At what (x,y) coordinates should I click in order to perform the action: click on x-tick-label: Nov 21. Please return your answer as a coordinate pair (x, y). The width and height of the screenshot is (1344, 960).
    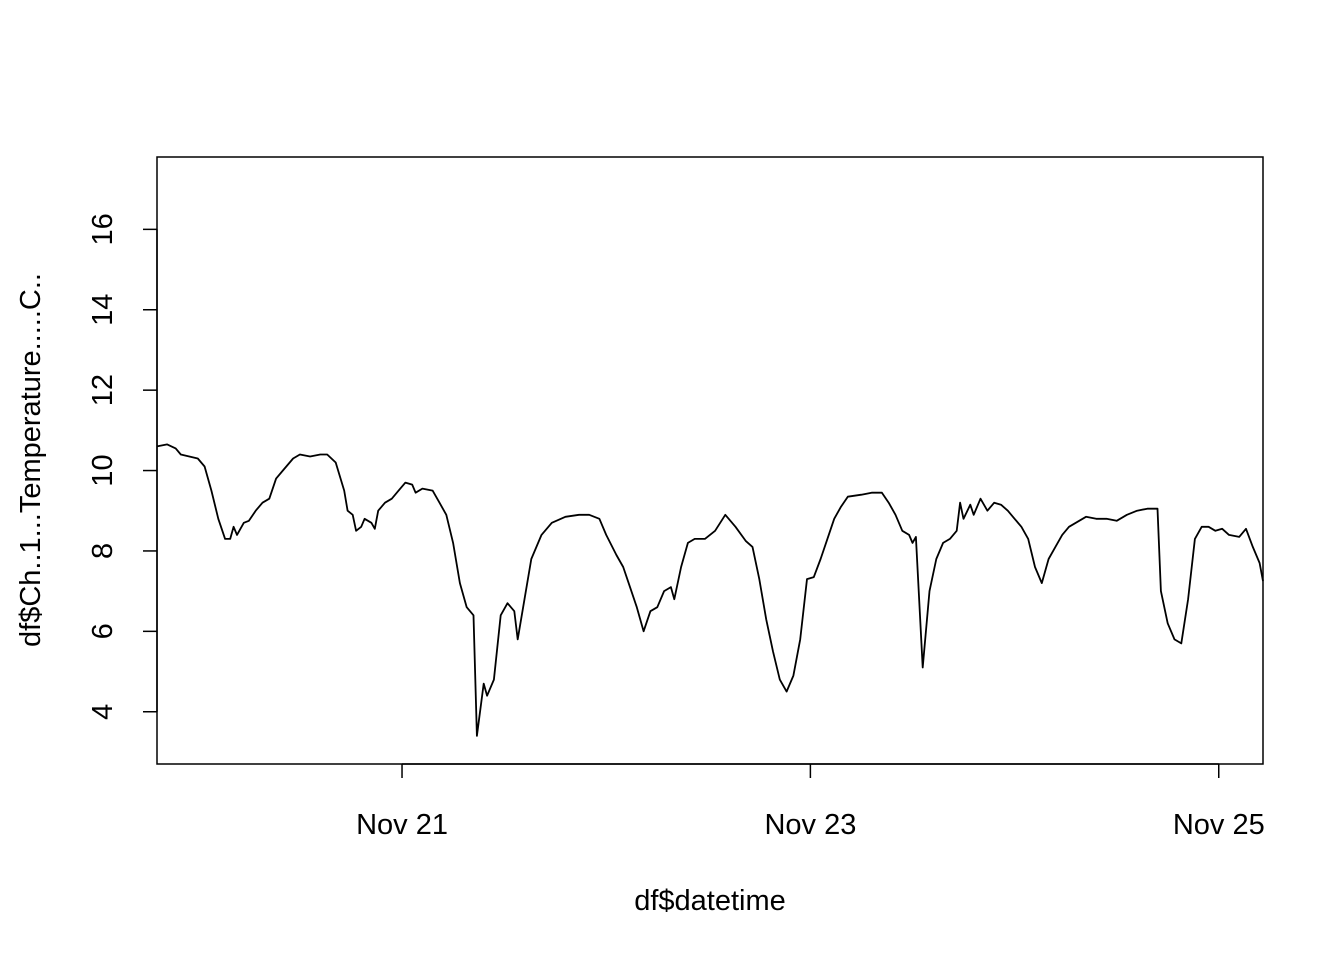
    Looking at the image, I should click on (402, 825).